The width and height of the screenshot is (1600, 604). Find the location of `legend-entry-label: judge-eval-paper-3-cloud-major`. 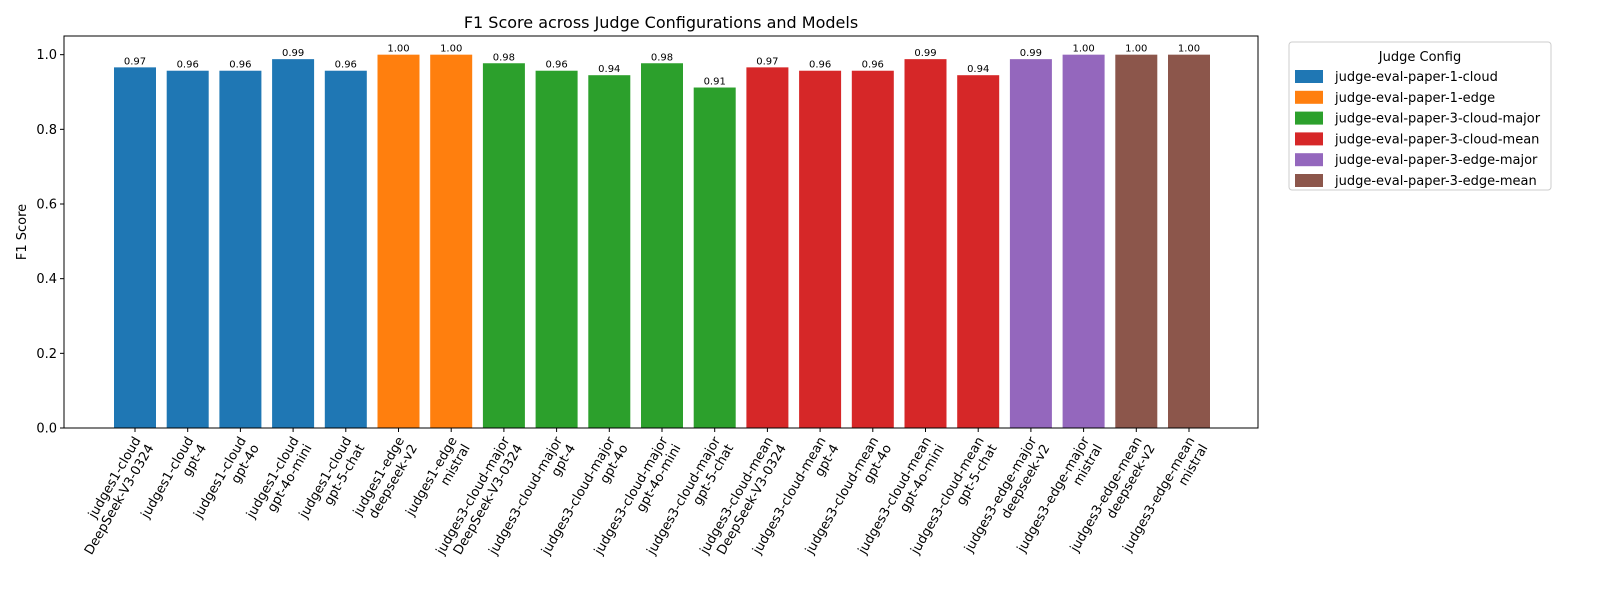

legend-entry-label: judge-eval-paper-3-cloud-major is located at coordinates (1437, 119).